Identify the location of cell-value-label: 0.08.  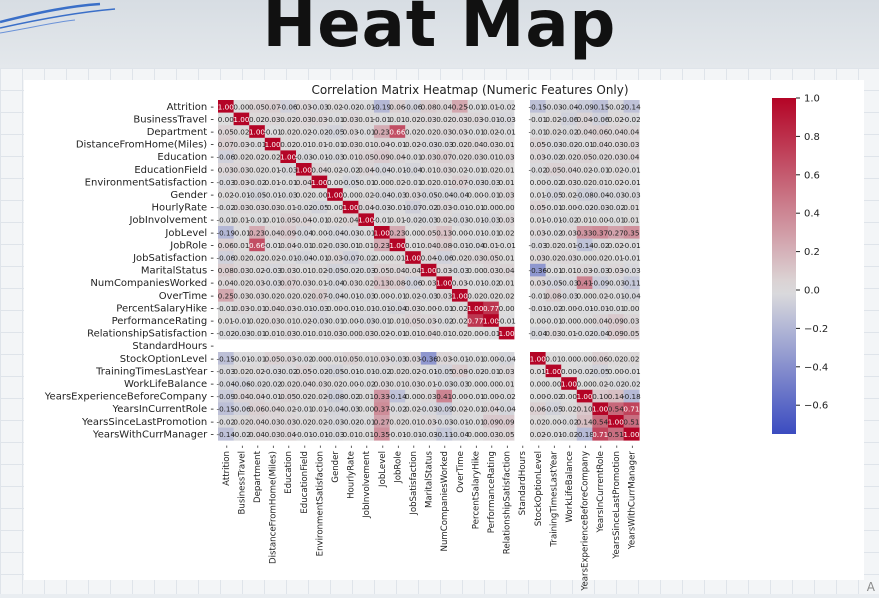
(226, 270).